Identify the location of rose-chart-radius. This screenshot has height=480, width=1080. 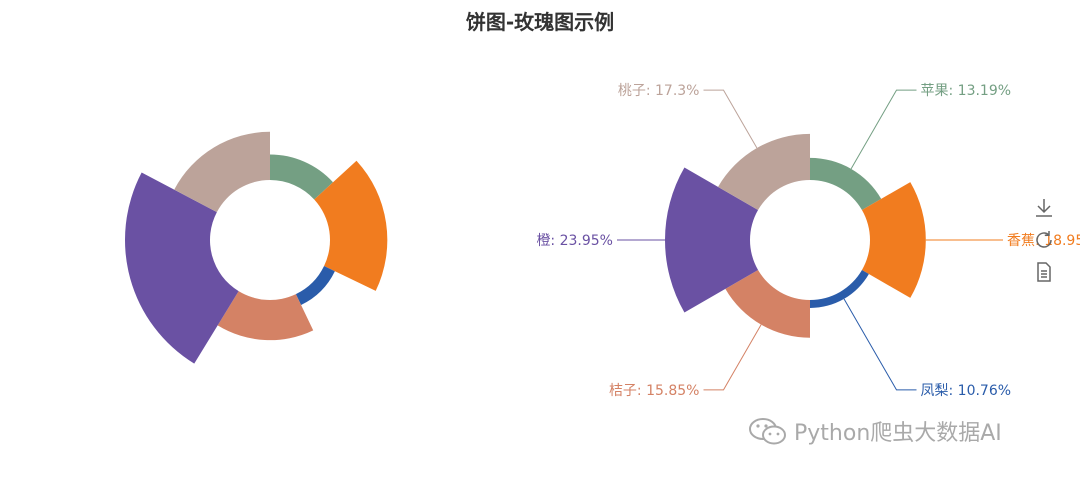
(256, 247).